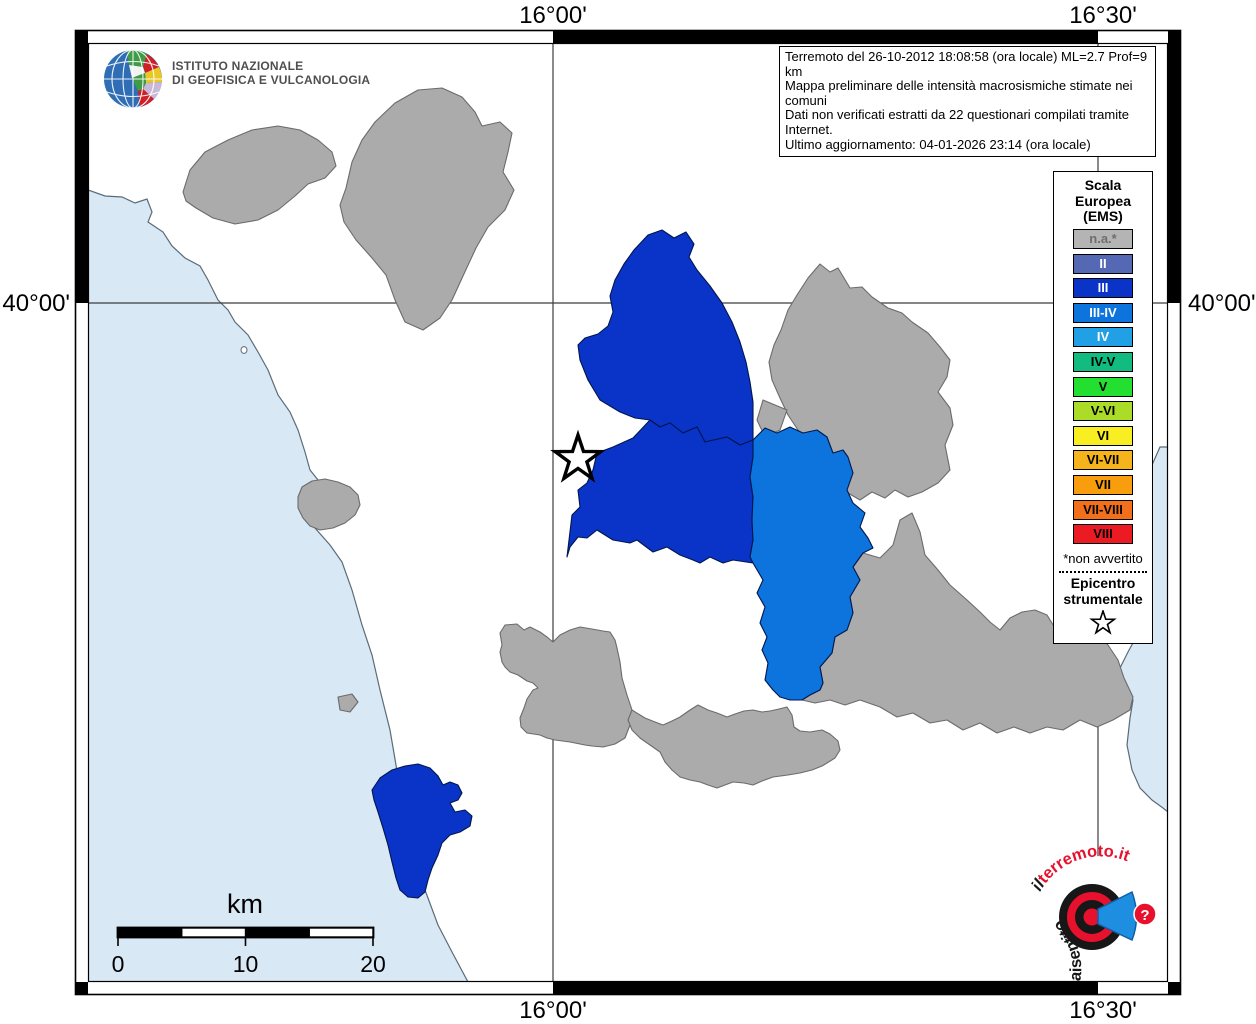 This screenshot has height=1024, width=1256. I want to click on legend-item-label: VI-VII, so click(1103, 460).